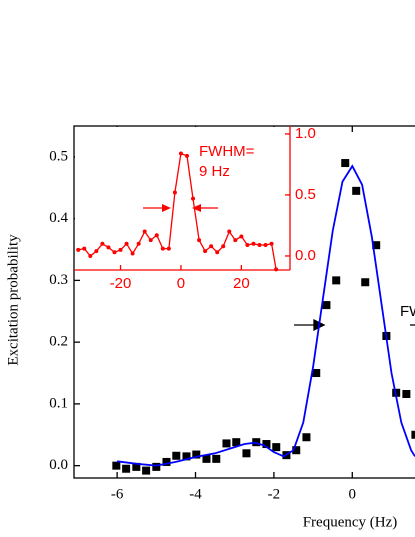  Describe the element at coordinates (58, 465) in the screenshot. I see `y-tick-label: 0.0` at that location.